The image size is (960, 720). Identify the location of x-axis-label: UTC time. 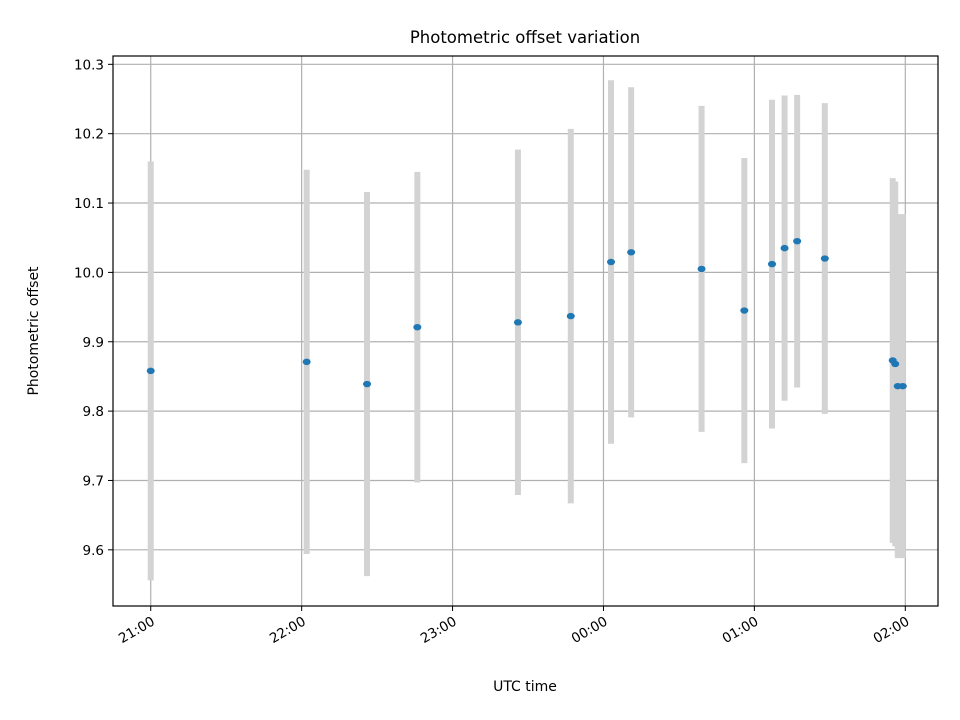
(525, 687).